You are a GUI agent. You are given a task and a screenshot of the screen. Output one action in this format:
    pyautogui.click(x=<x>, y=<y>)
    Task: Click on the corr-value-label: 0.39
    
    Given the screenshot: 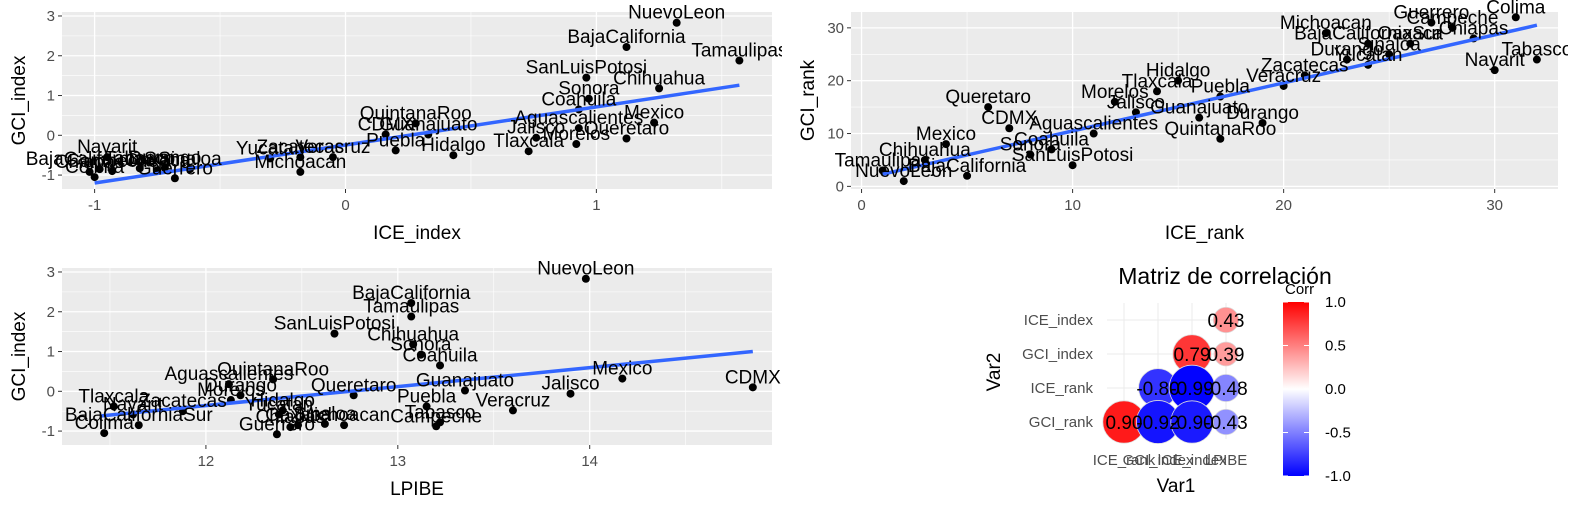 What is the action you would take?
    pyautogui.click(x=1226, y=355)
    